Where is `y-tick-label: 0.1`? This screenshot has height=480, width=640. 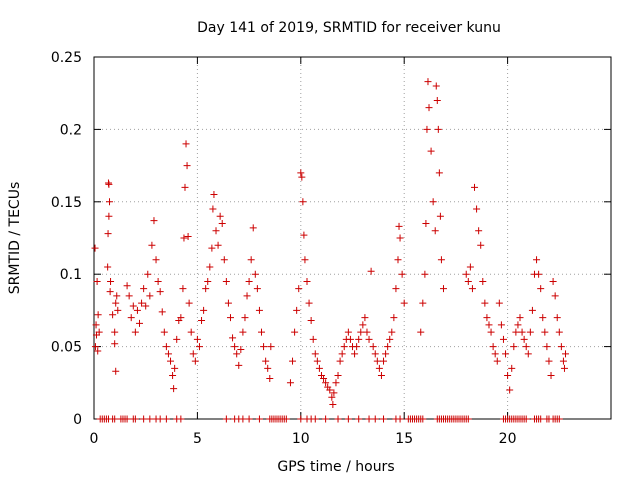
y-tick-label: 0.1 is located at coordinates (71, 275).